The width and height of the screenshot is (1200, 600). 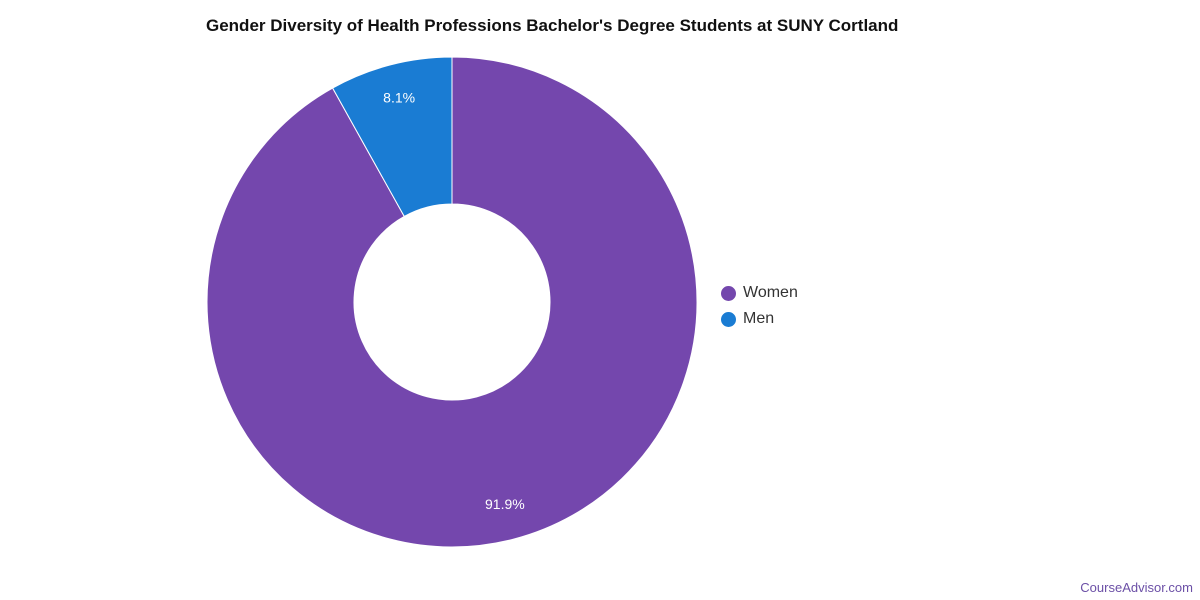 I want to click on data-label-women: 91.9%, so click(x=505, y=504).